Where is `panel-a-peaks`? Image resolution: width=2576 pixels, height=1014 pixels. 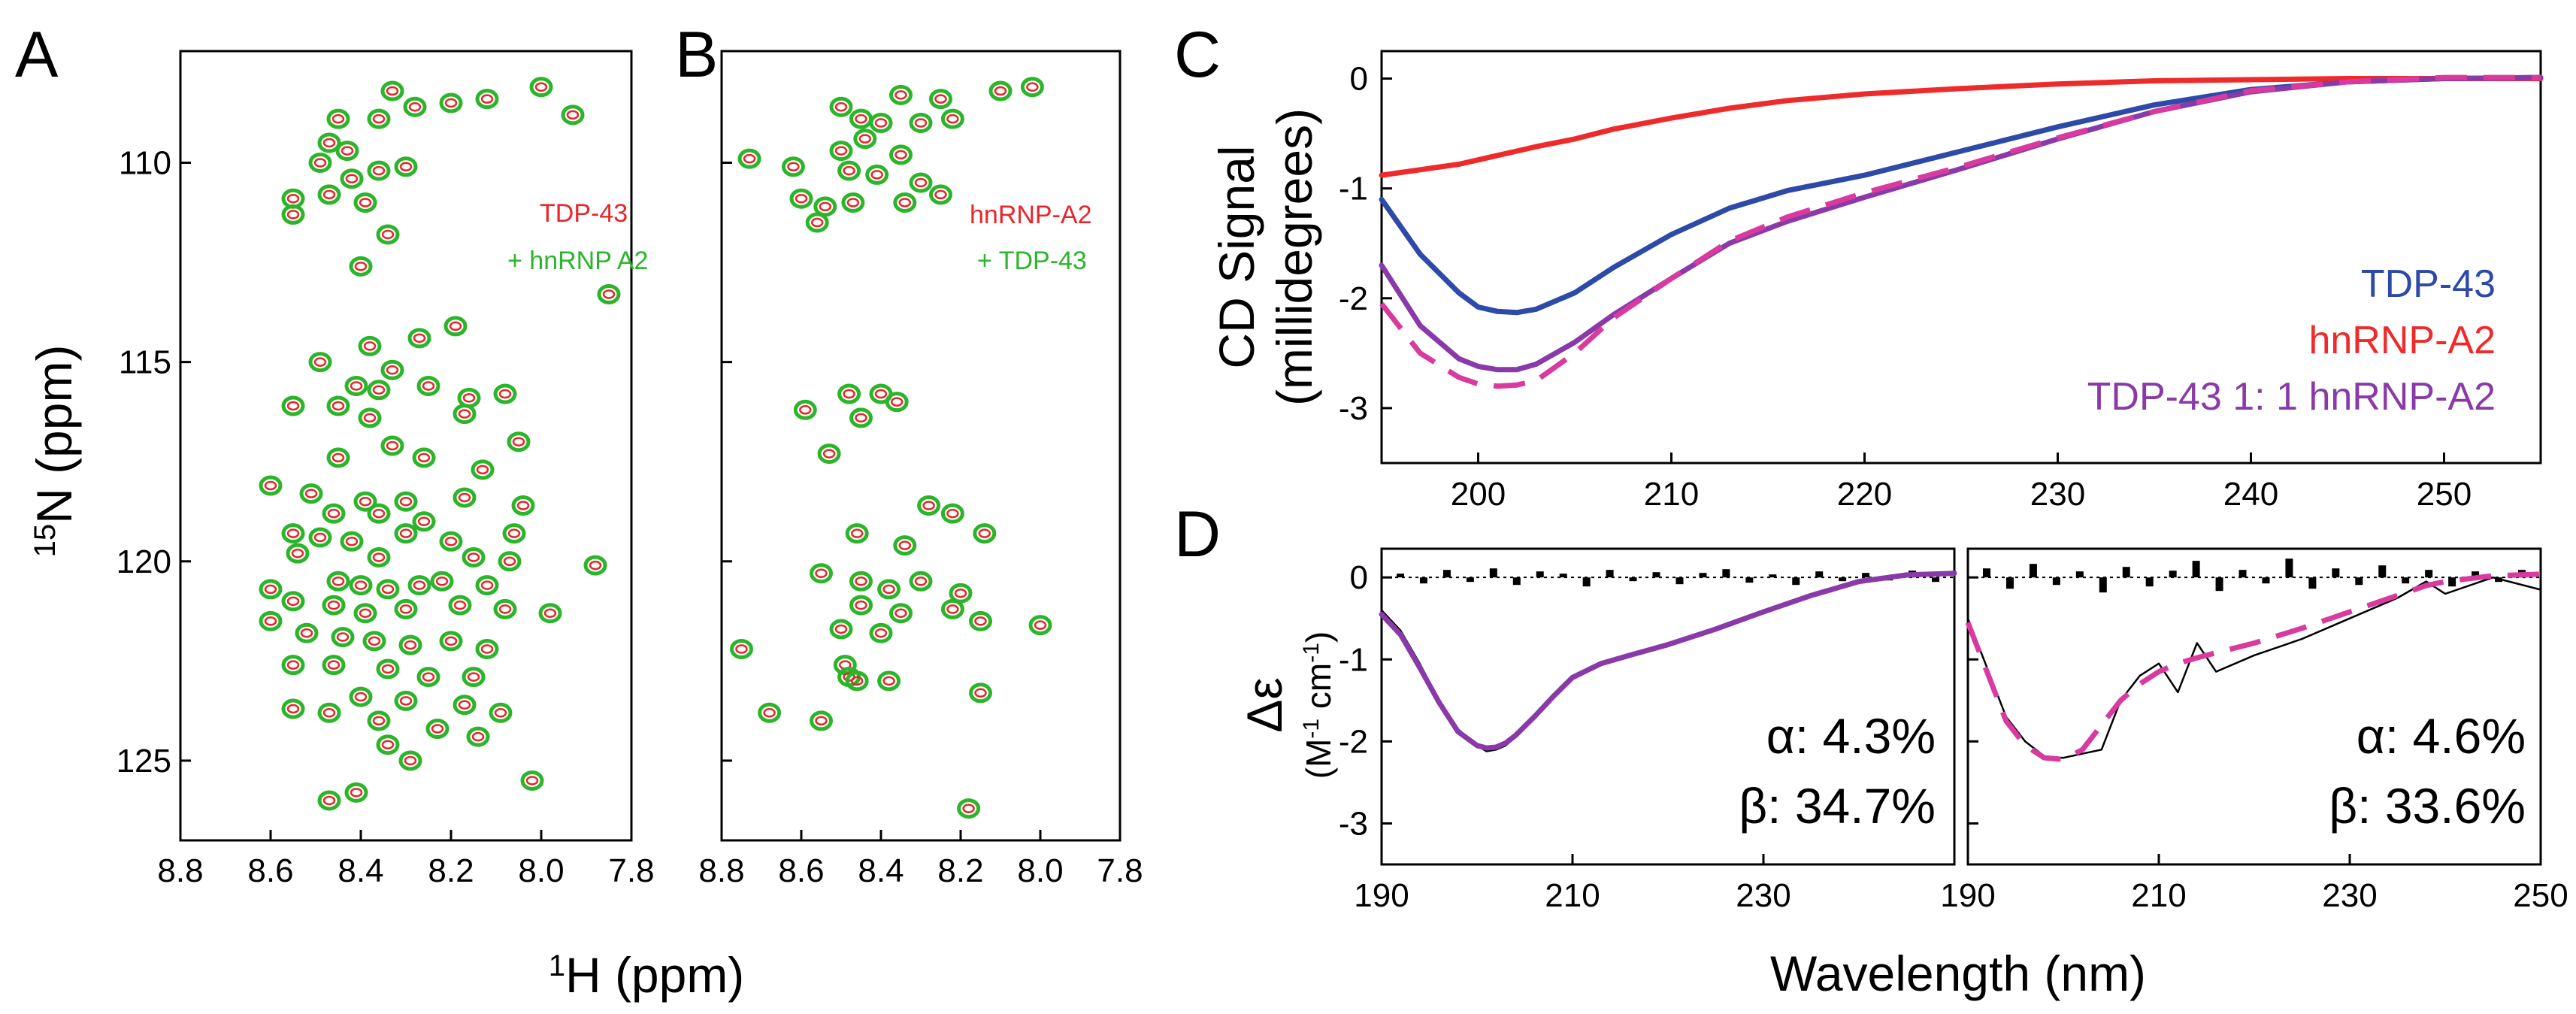
panel-a-peaks is located at coordinates (440, 444).